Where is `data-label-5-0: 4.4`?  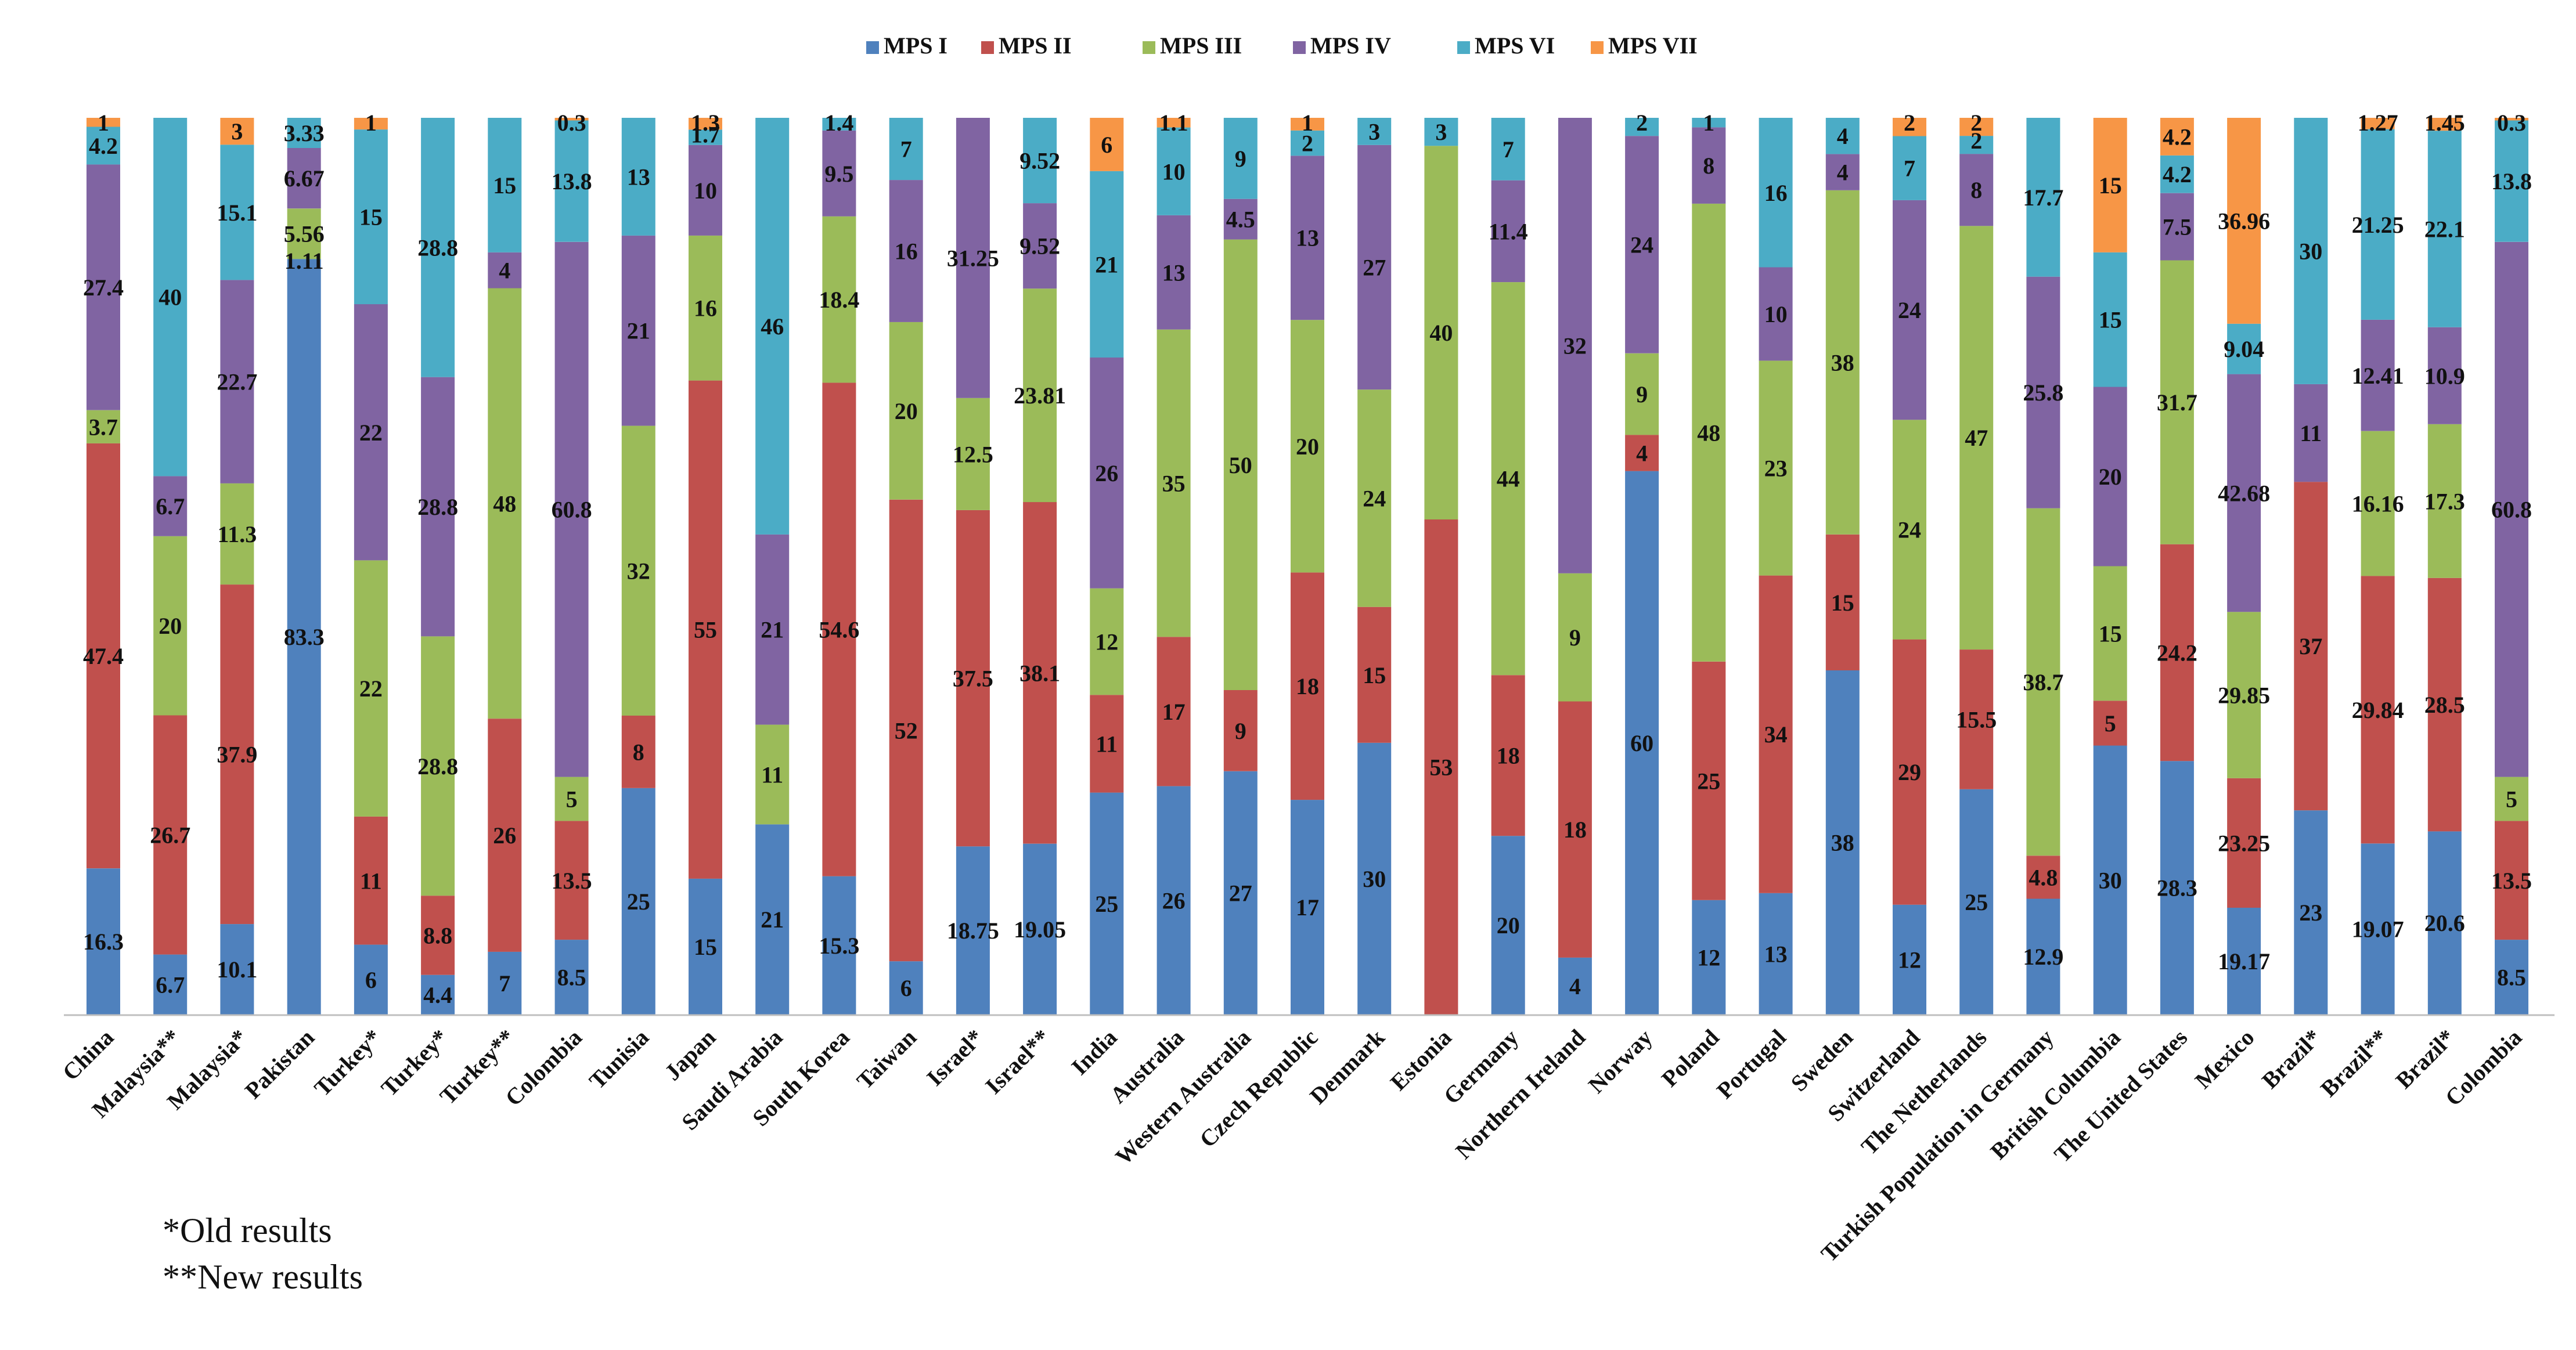 data-label-5-0: 4.4 is located at coordinates (437, 995).